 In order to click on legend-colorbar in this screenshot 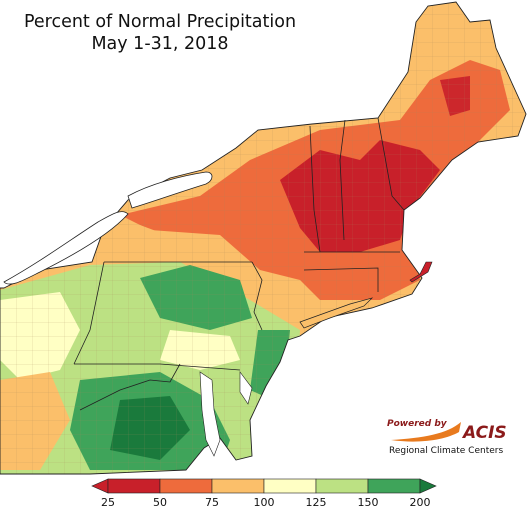, I will do `click(264, 486)`.